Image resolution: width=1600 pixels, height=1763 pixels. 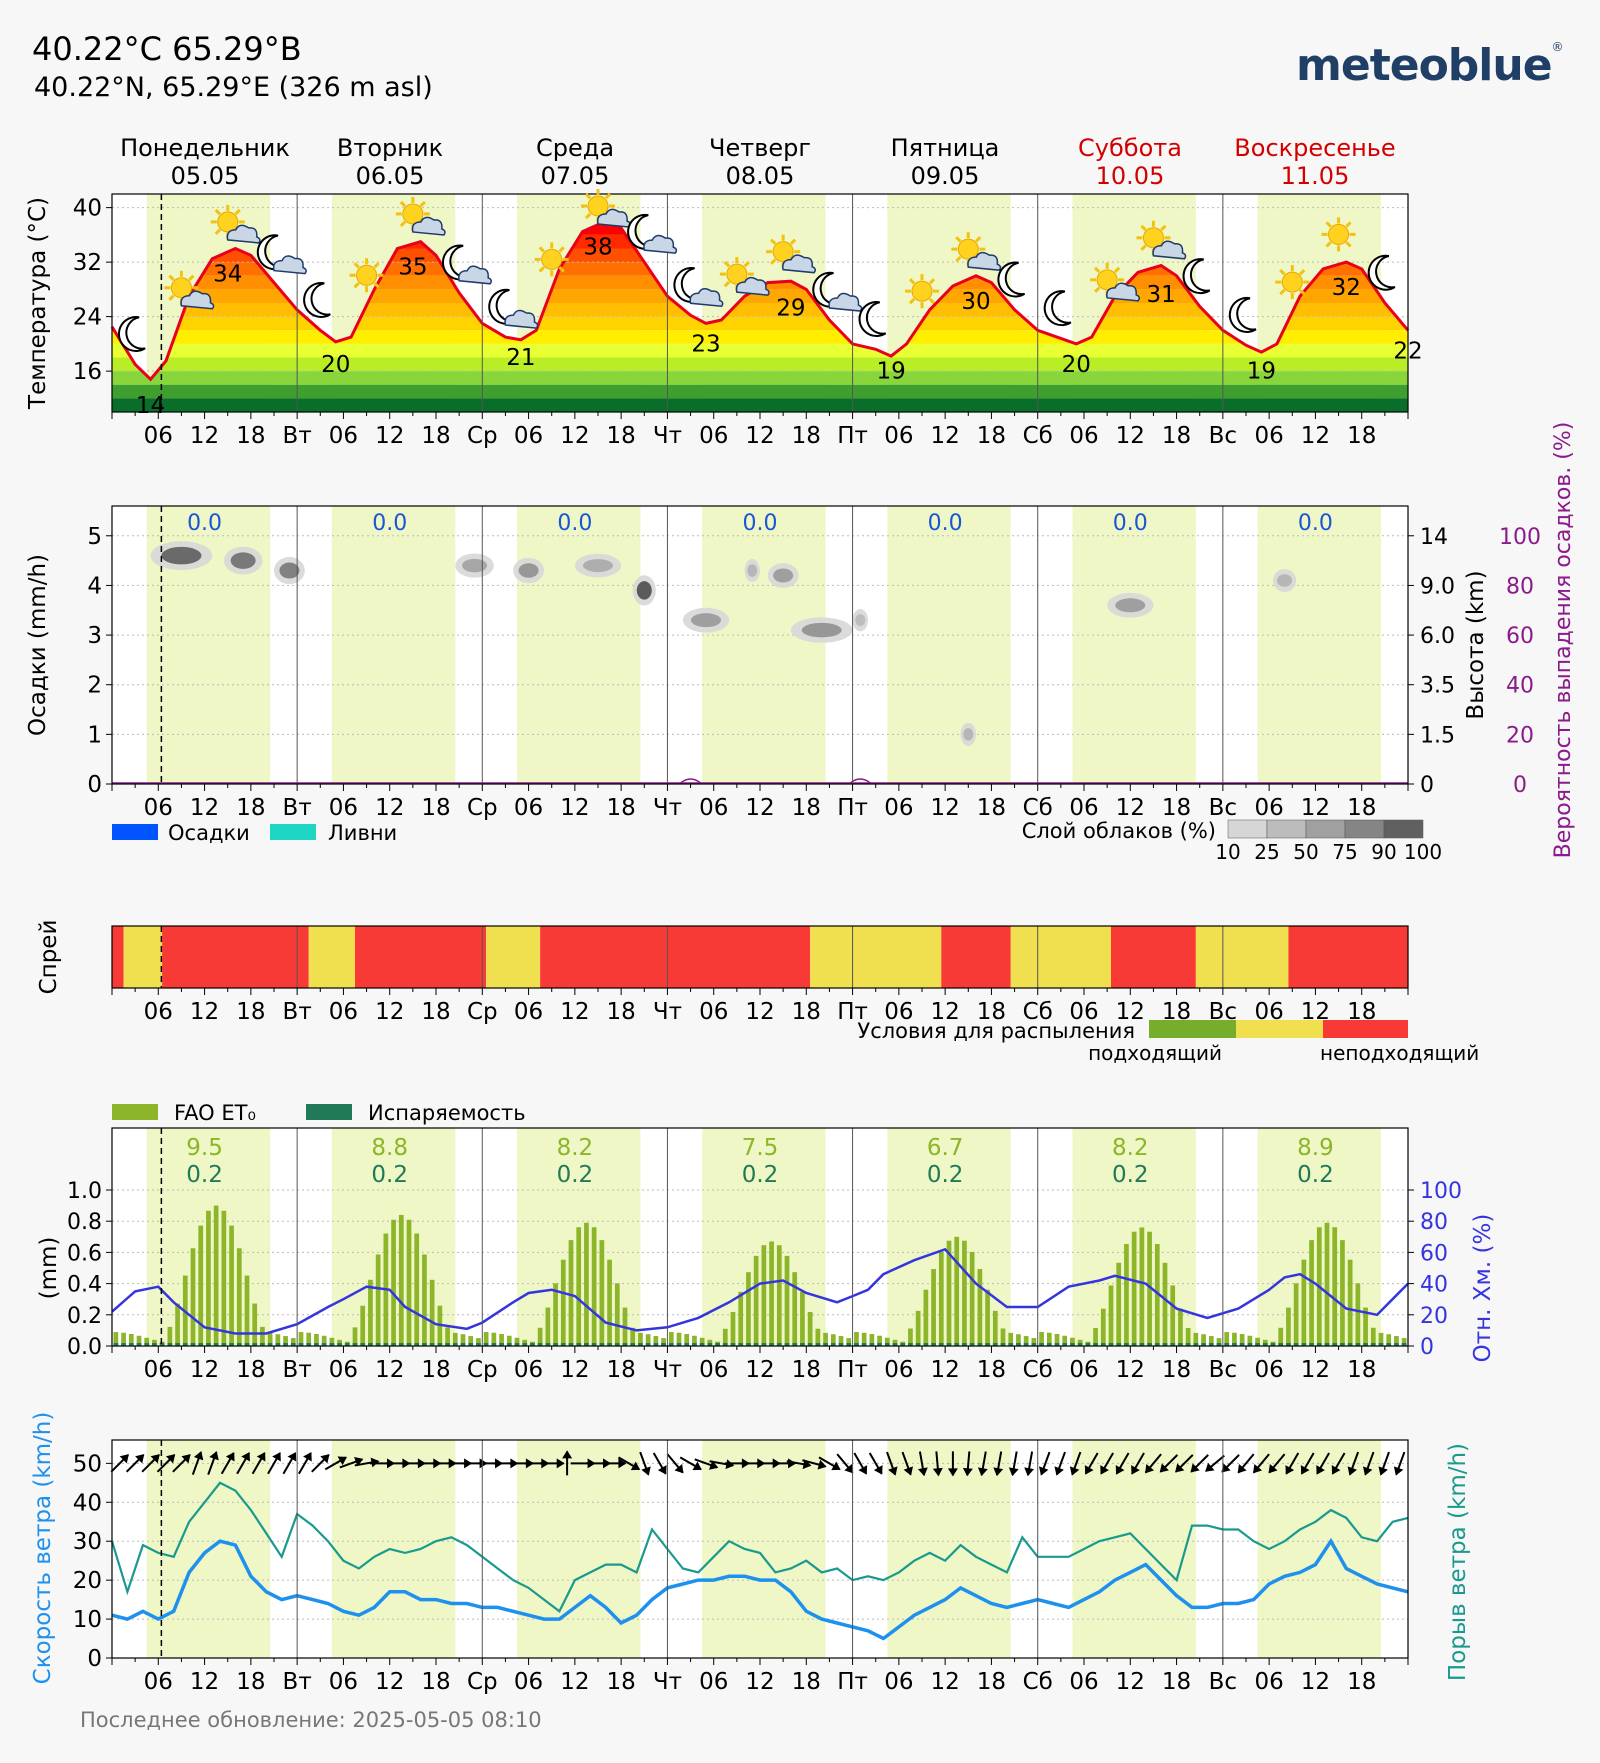 What do you see at coordinates (991, 436) in the screenshot?
I see `temp-x-tick-label: 18` at bounding box center [991, 436].